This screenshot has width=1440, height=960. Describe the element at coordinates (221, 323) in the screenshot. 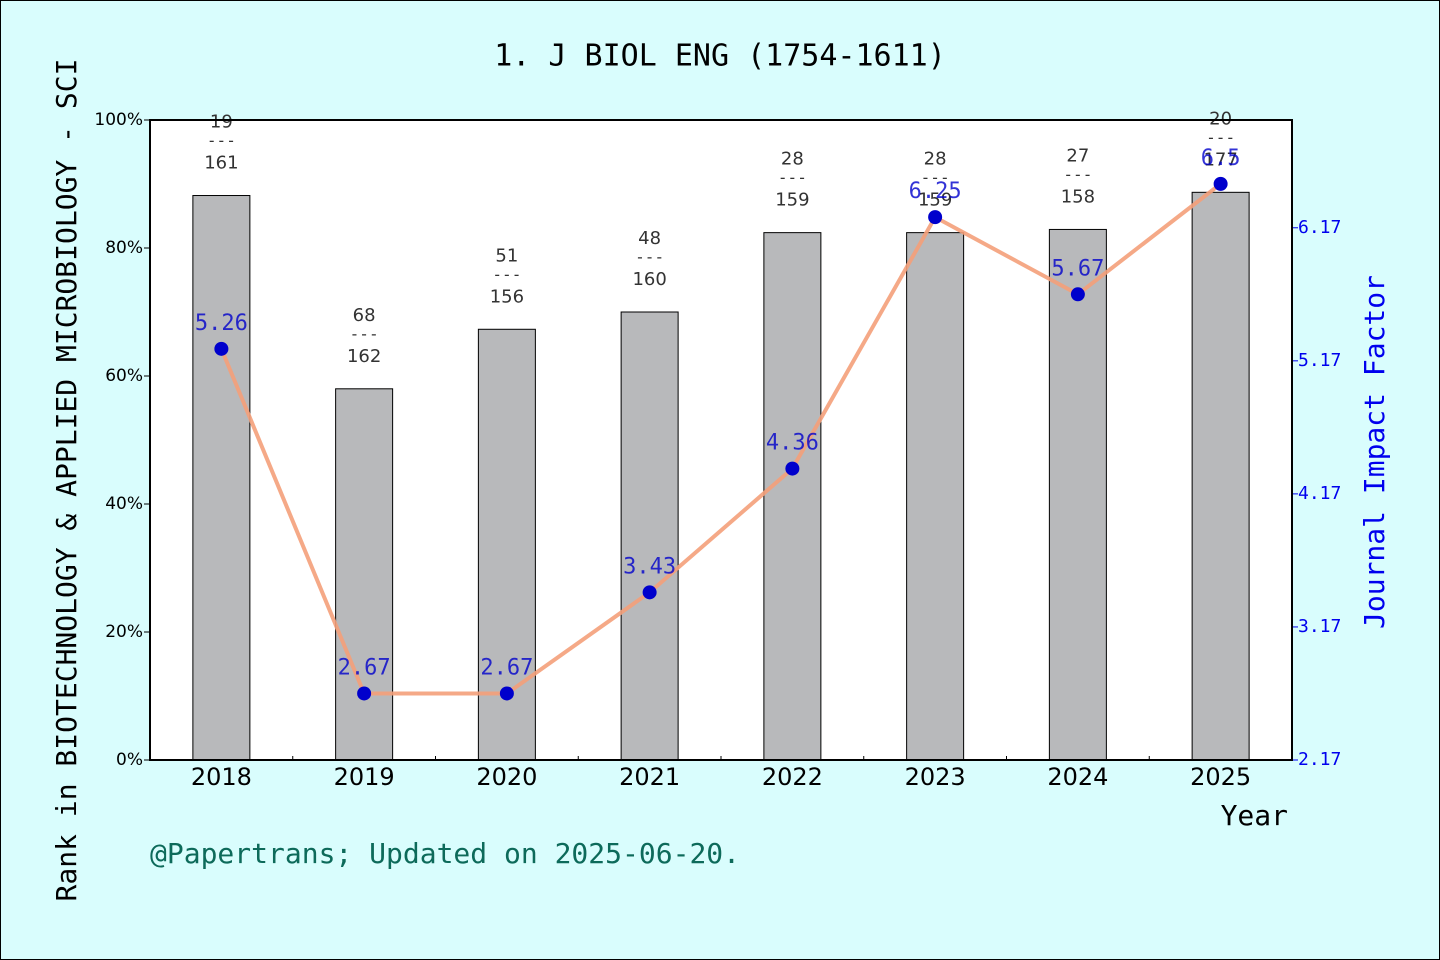

I see `value-label: 5.26` at that location.